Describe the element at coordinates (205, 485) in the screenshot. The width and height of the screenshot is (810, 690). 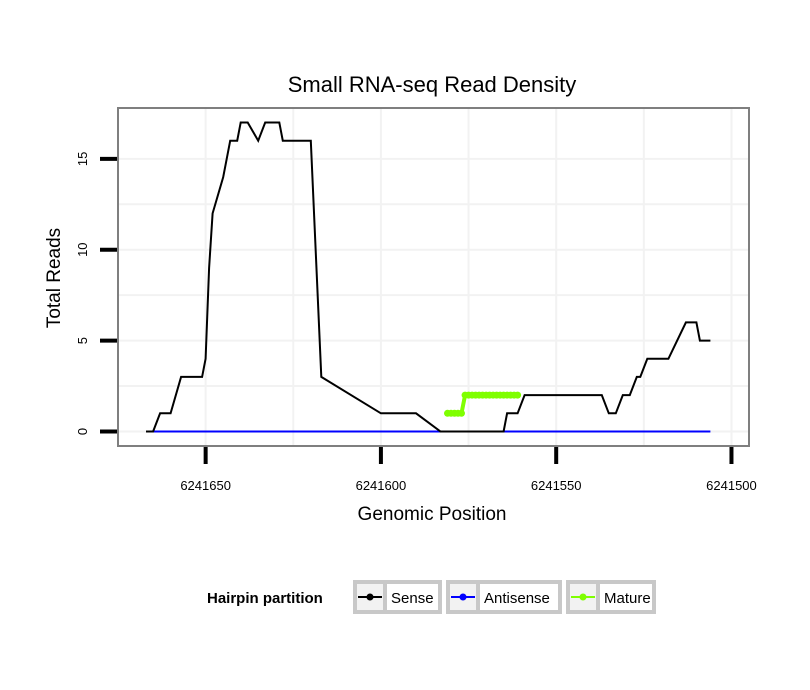
I see `x-tick-label: 6241650` at that location.